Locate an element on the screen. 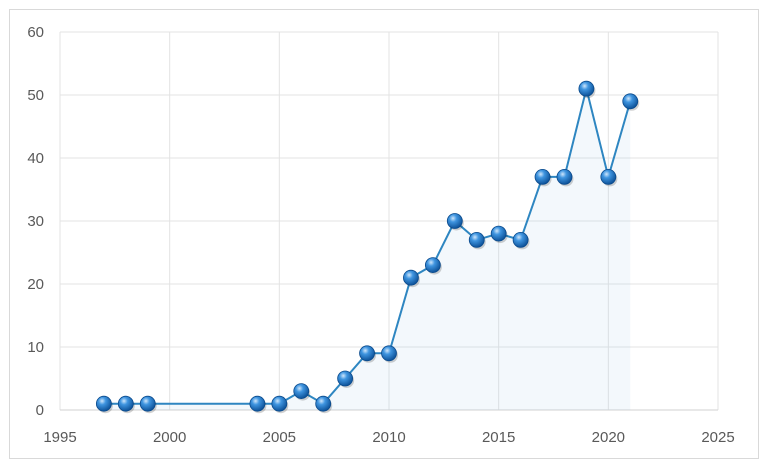 The height and width of the screenshot is (470, 770). y-tick-label: 60 is located at coordinates (35, 32).